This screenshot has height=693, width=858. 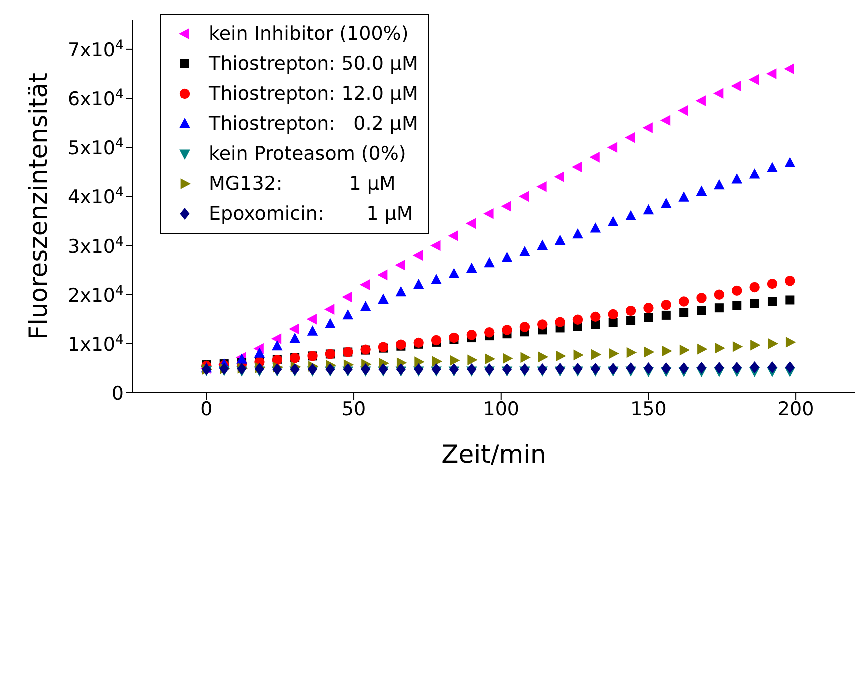 I want to click on y-tick-label: 0, so click(x=118, y=394).